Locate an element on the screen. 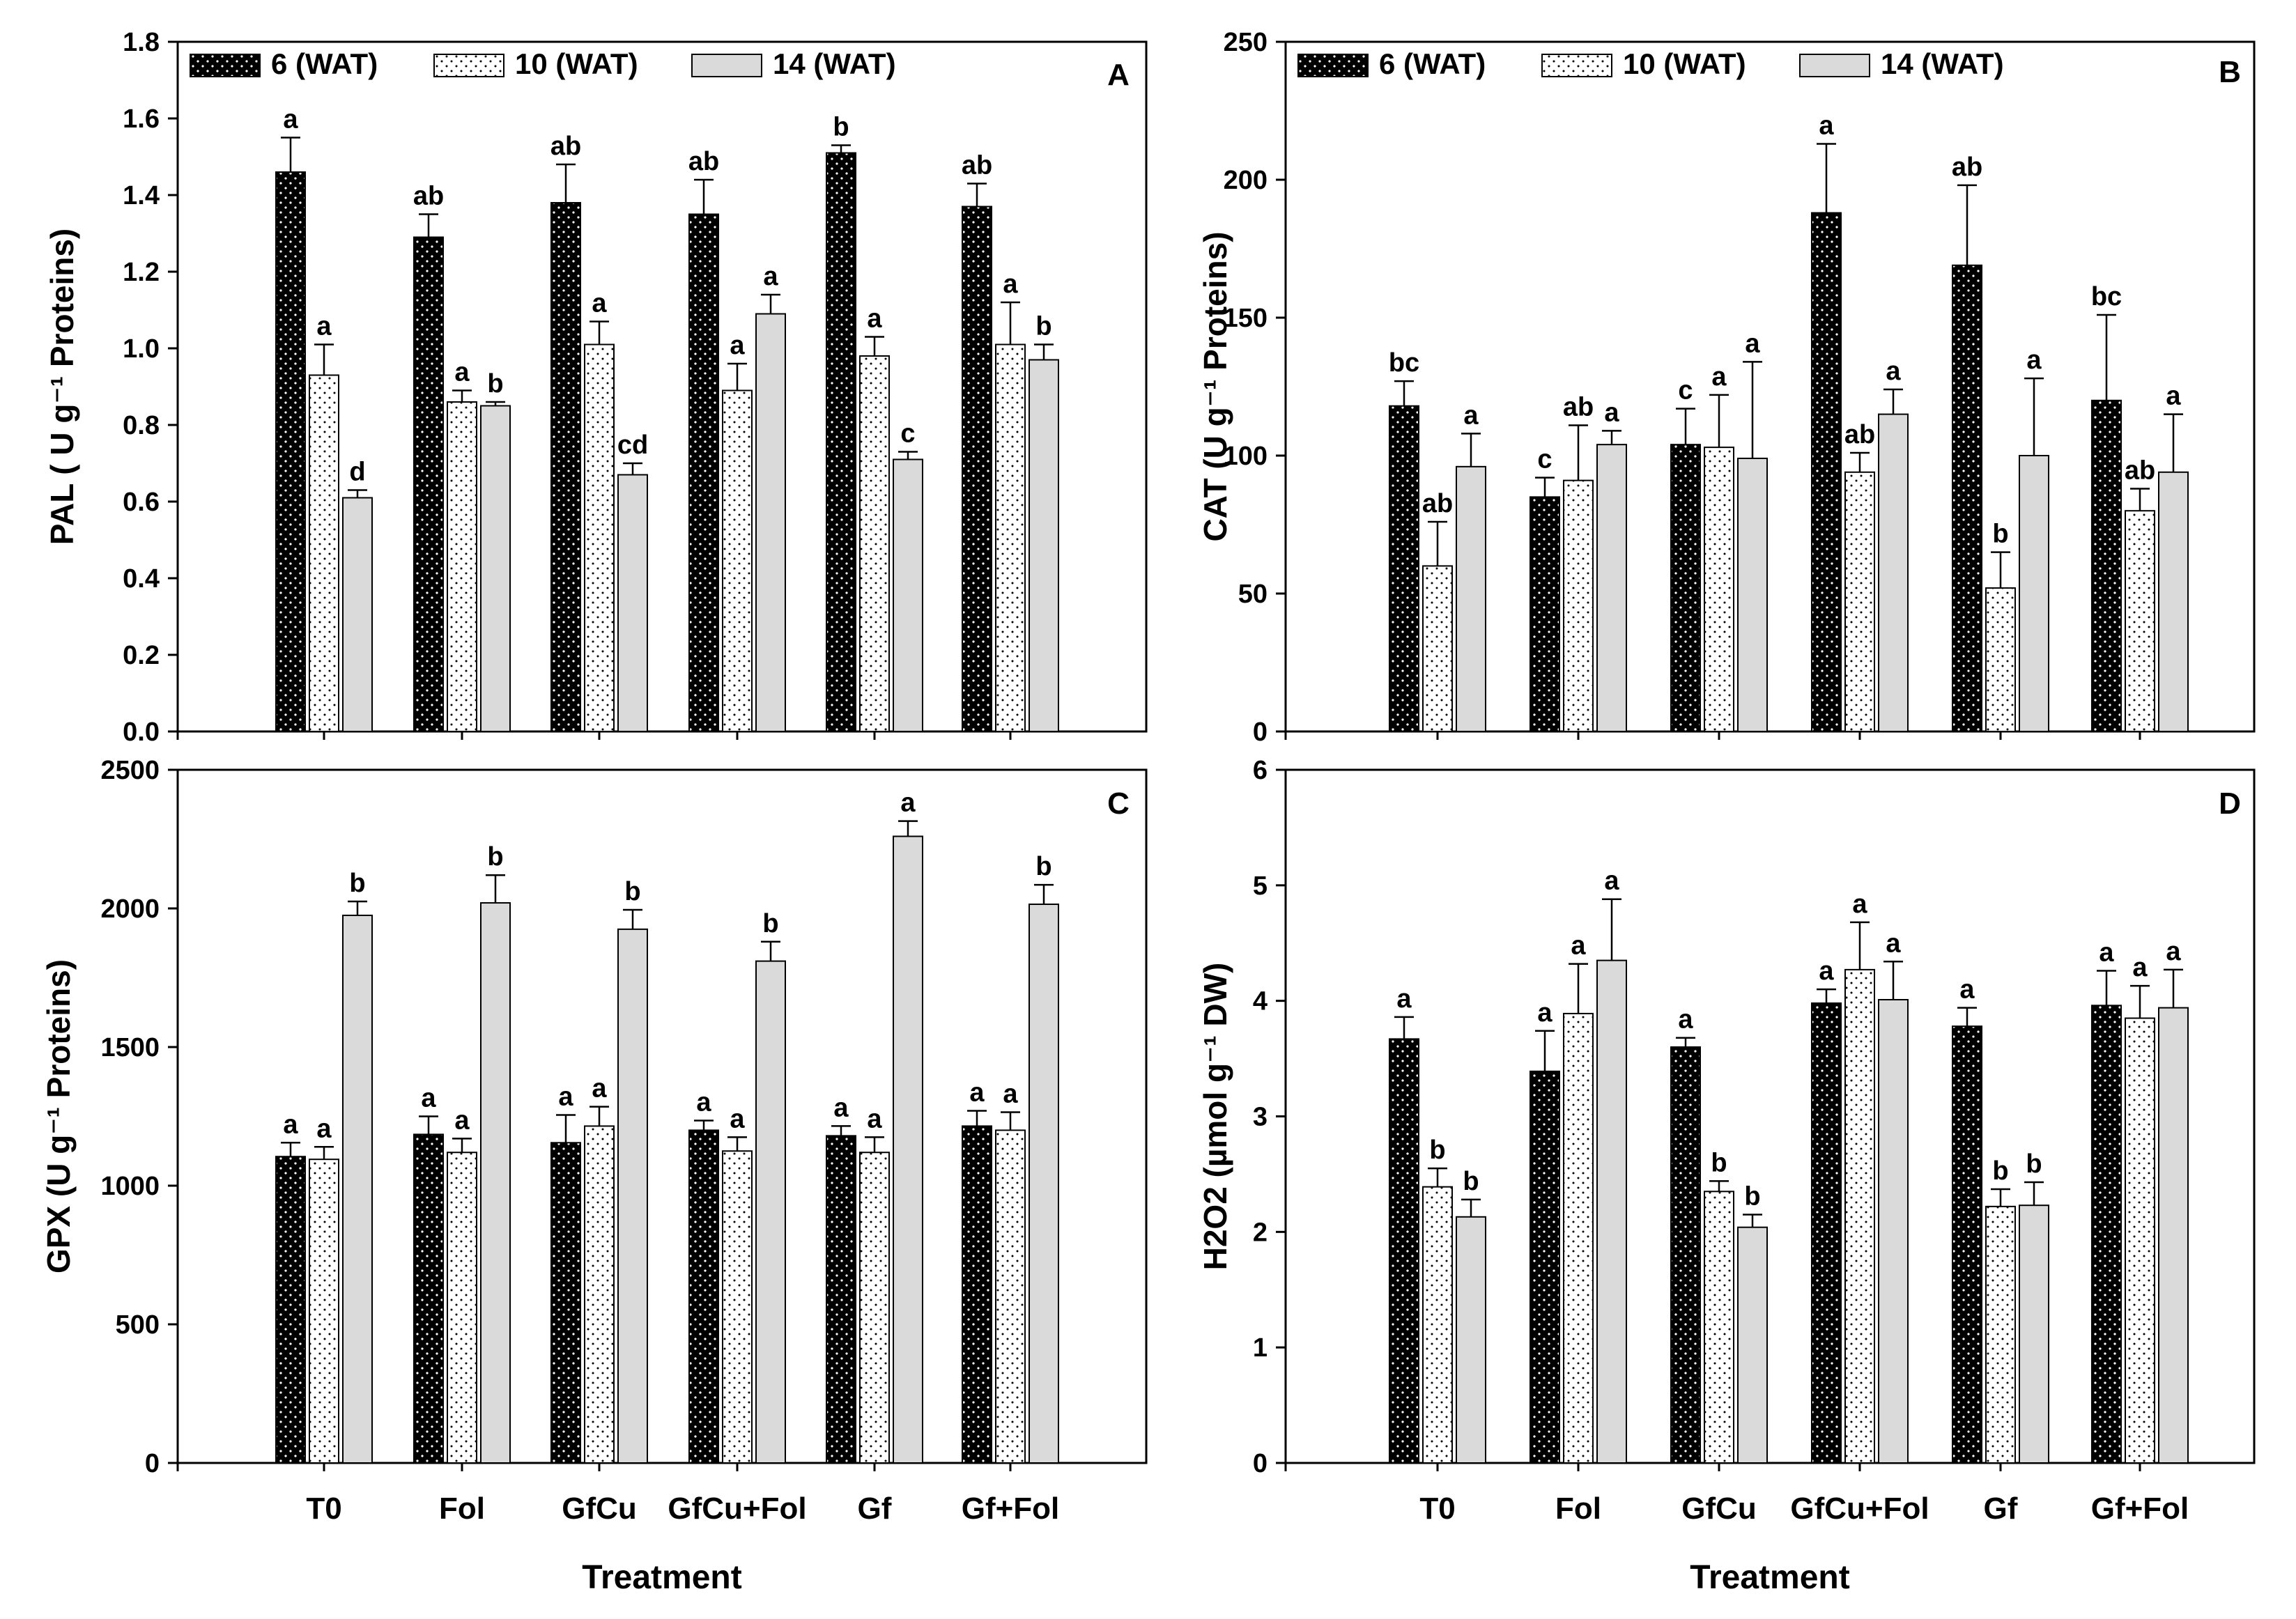 This screenshot has width=2296, height=1619. y-tick-label: 1.4 is located at coordinates (141, 195).